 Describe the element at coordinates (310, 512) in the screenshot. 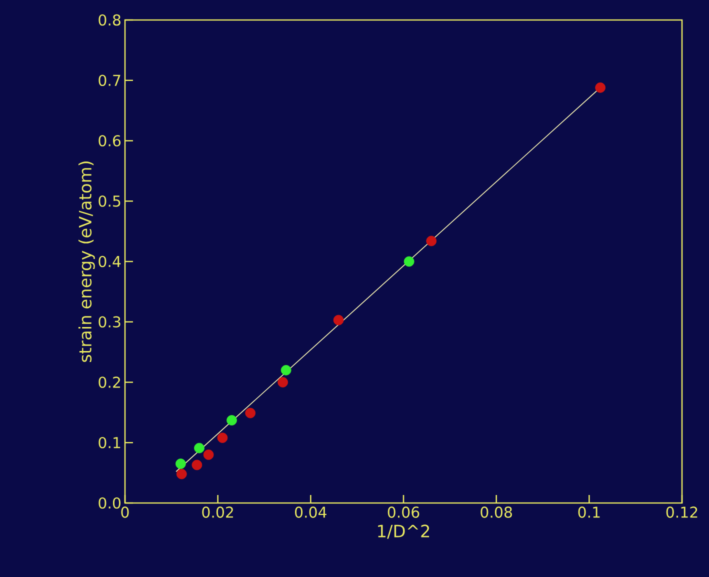

I see `x-tick-label: 0.04` at that location.